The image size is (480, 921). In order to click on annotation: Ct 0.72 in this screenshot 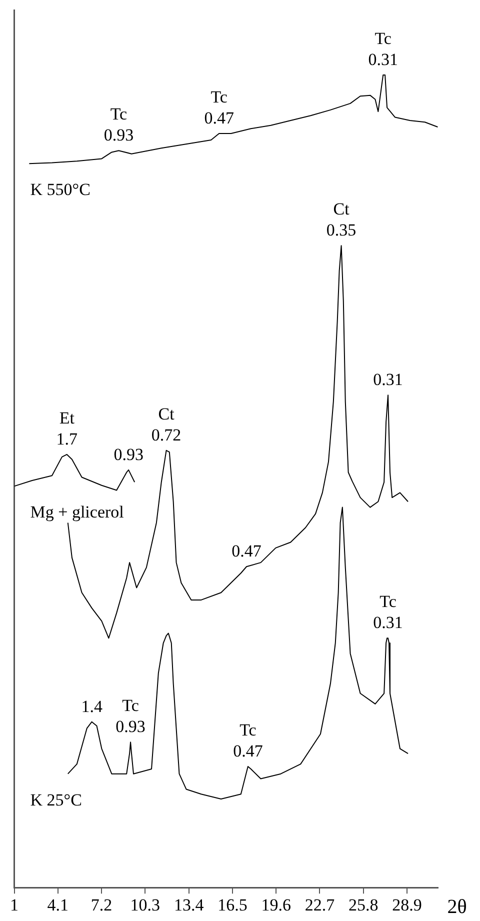, I will do `click(166, 424)`.